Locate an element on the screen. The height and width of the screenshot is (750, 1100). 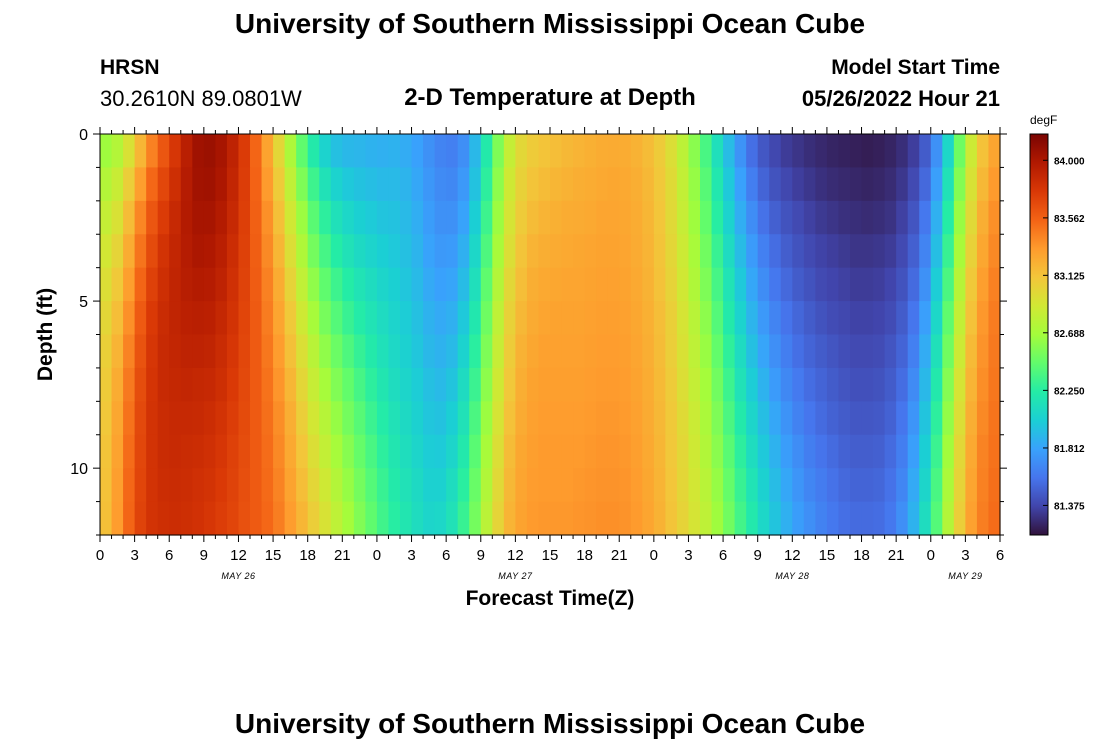
x-tick-label: 3 is located at coordinates (134, 555).